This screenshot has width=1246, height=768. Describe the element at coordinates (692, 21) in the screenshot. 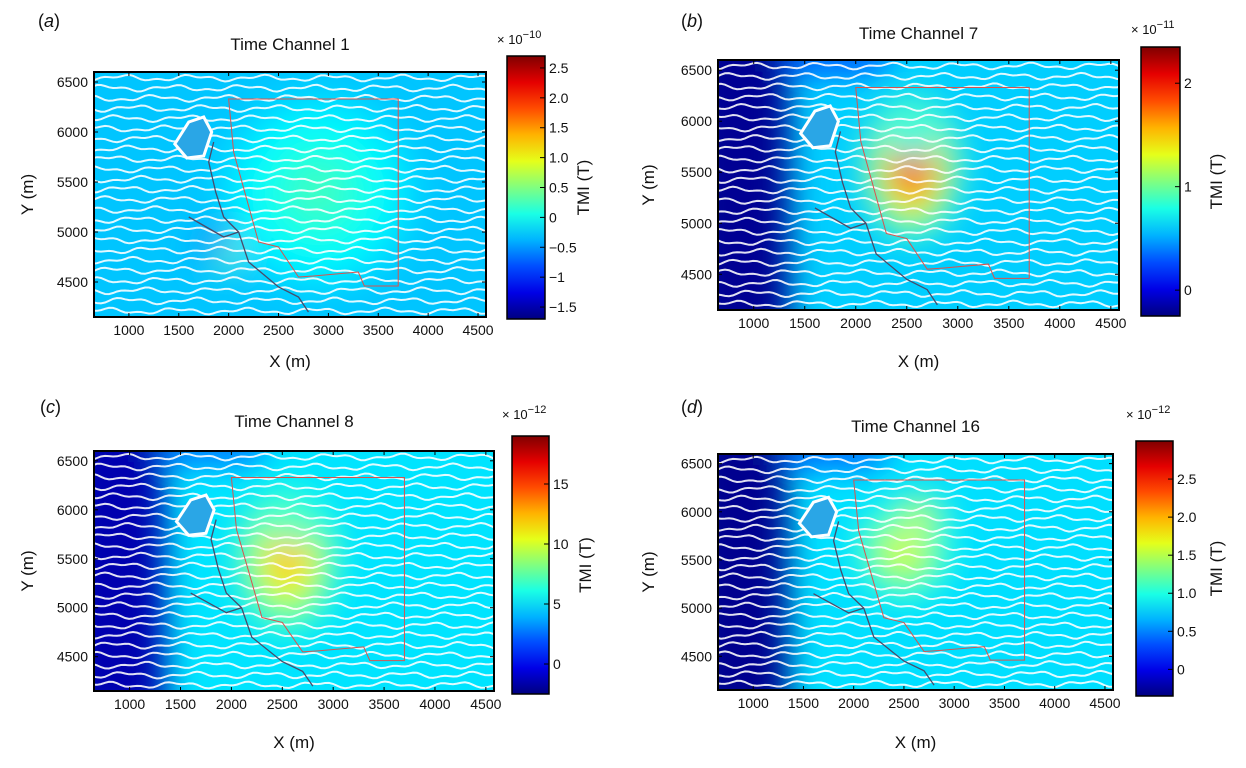

I see `panel-letter: (b)` at that location.